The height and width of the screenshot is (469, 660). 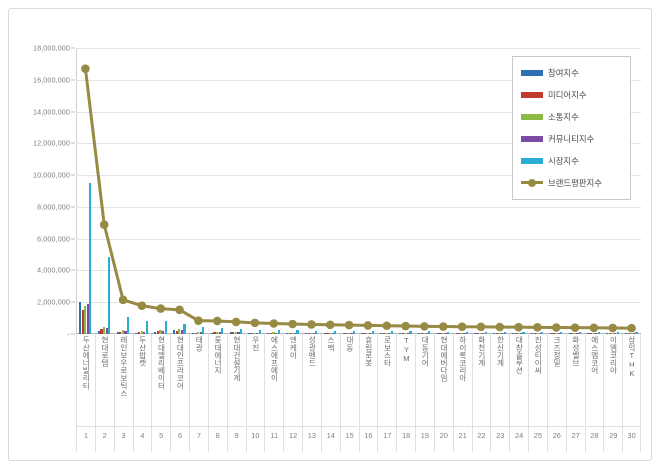 I want to click on x-axis-rank-label: 9, so click(x=236, y=433).